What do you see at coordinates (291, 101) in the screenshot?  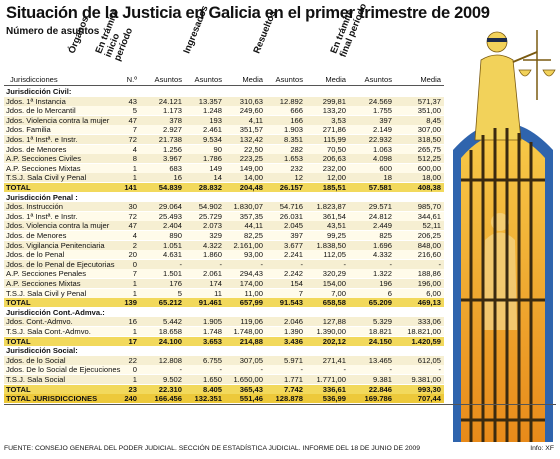 I see `table-cell: 12.892` at bounding box center [291, 101].